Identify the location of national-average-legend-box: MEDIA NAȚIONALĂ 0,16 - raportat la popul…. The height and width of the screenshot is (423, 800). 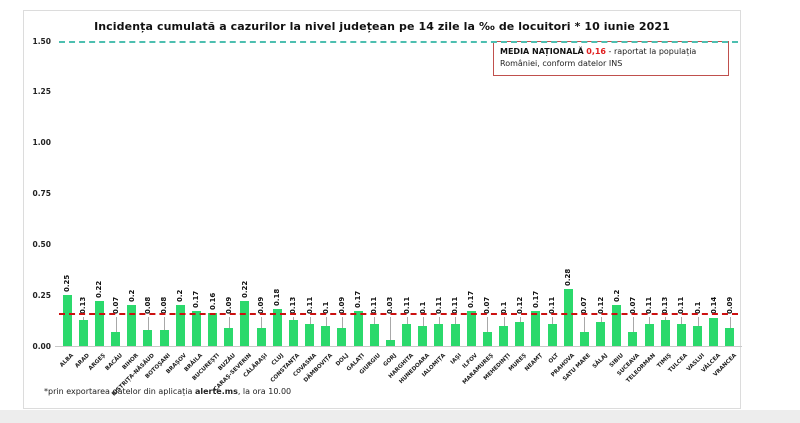
(611, 58).